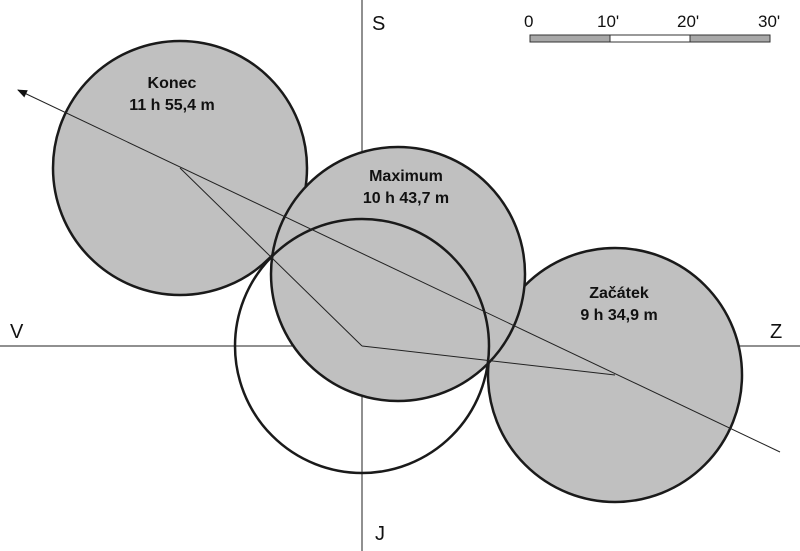 This screenshot has height=551, width=800. I want to click on scale-label-10: 10', so click(608, 21).